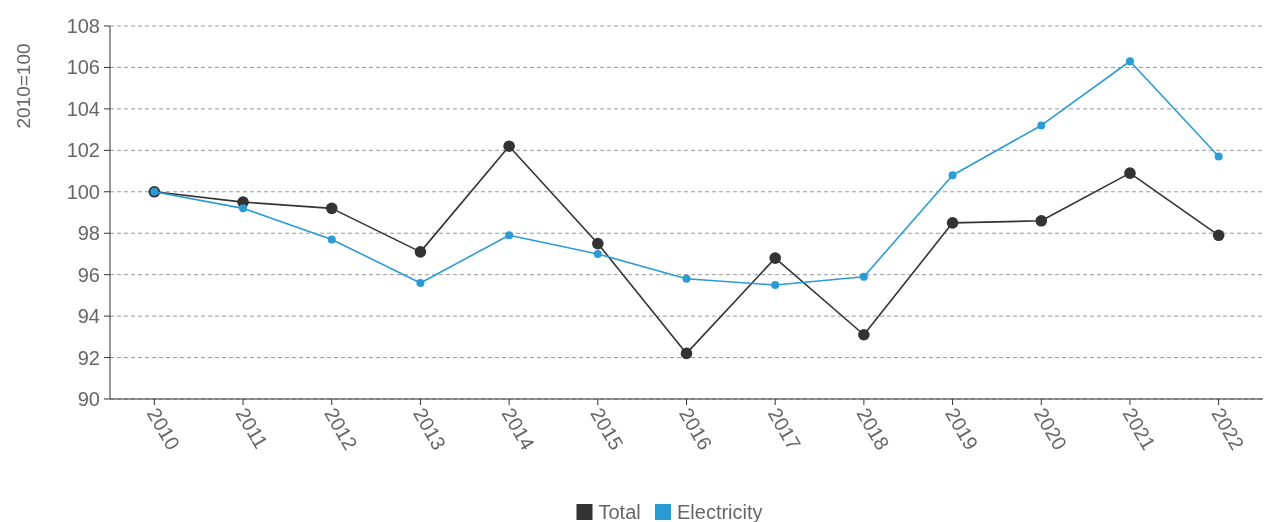 This screenshot has height=522, width=1271. I want to click on y-tick-label: 92, so click(88, 357).